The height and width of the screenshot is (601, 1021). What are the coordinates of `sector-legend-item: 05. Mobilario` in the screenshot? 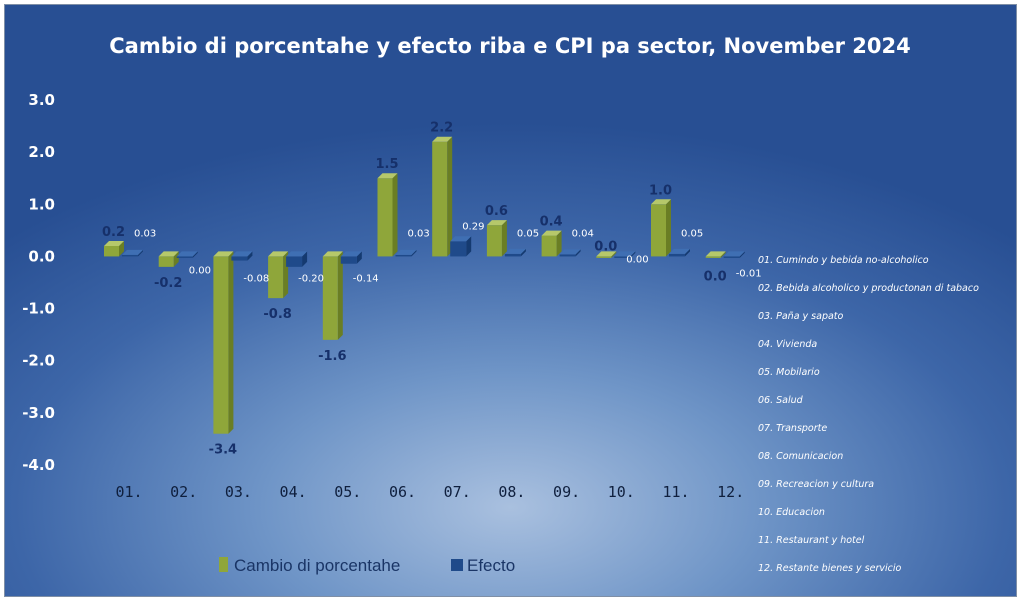 It's located at (789, 372).